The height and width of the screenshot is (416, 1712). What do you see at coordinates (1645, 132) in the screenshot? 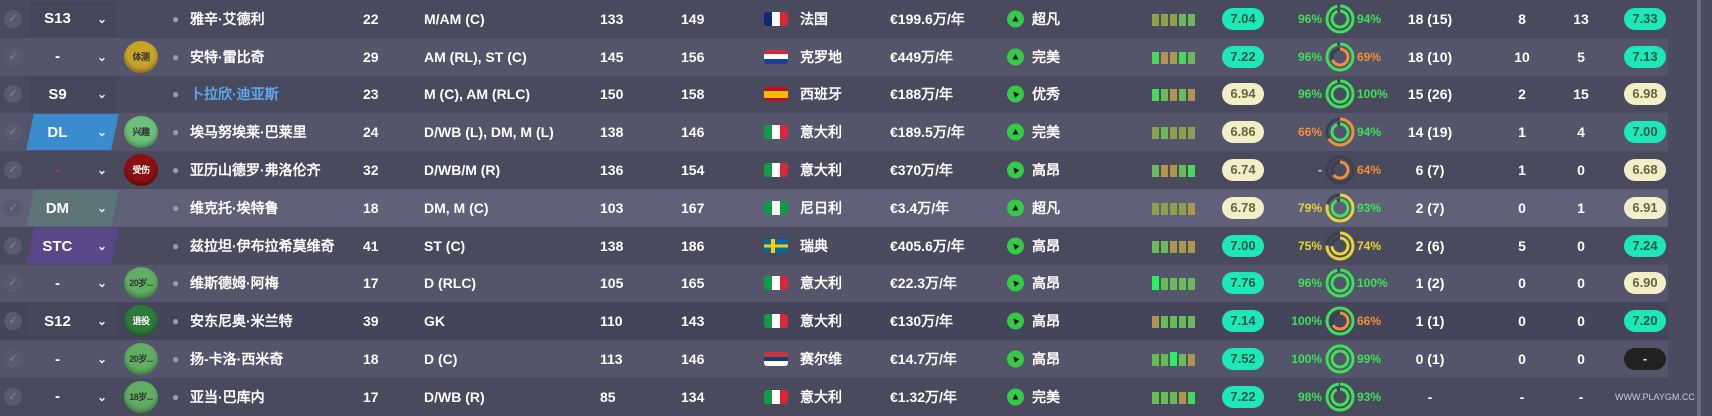
I see `average-rating-pill: 7.00` at bounding box center [1645, 132].